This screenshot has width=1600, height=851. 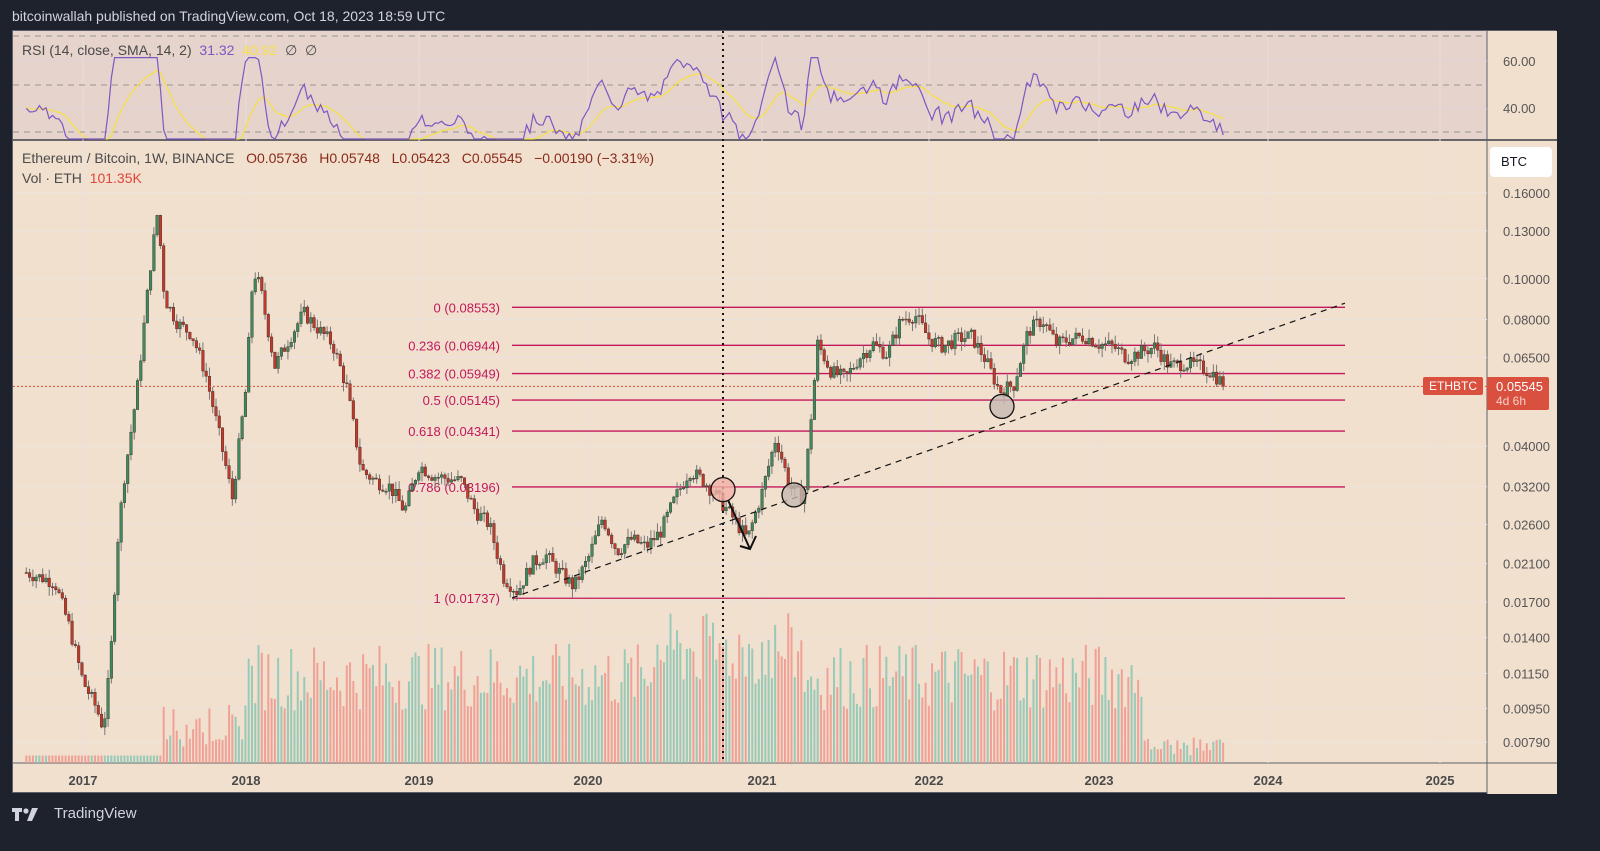 What do you see at coordinates (454, 487) in the screenshot?
I see `fib-label: 0.786 (0.03196)` at bounding box center [454, 487].